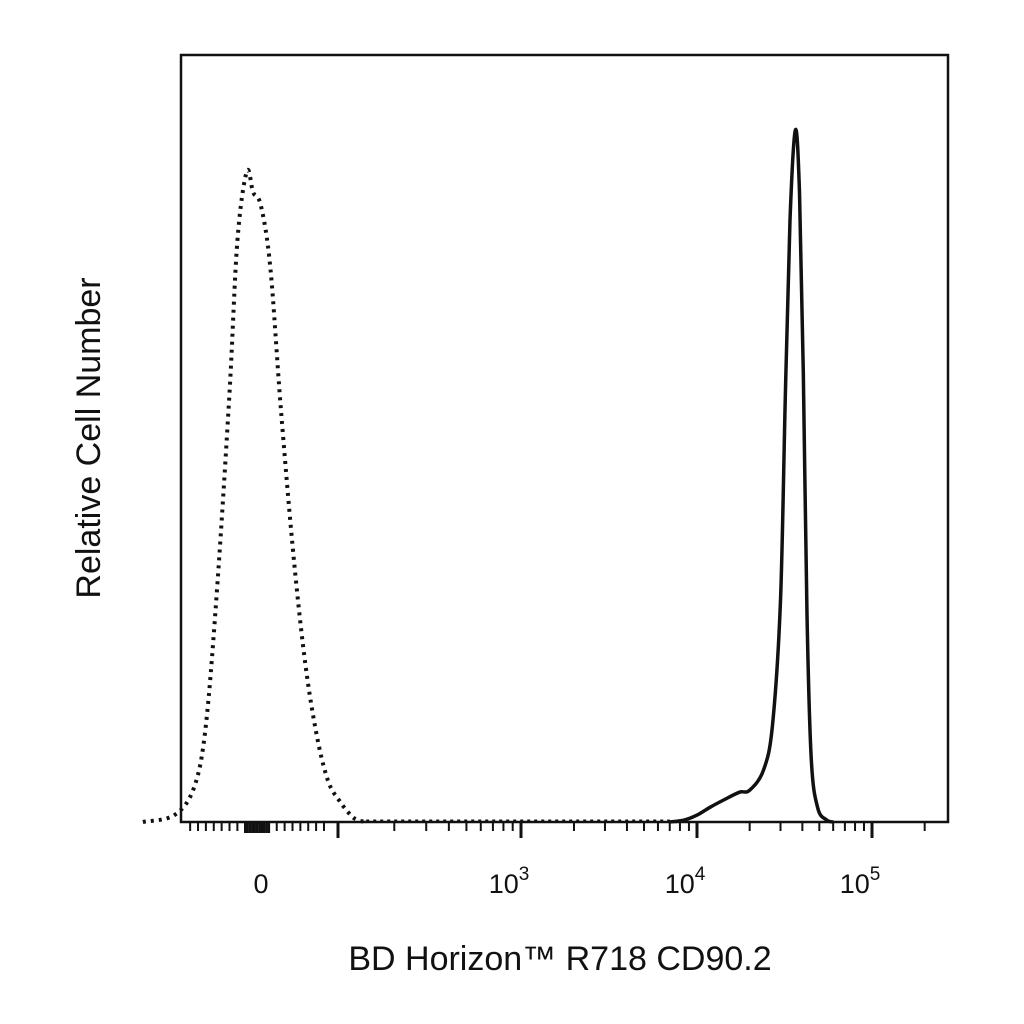  Describe the element at coordinates (559, 959) in the screenshot. I see `x-axis-title: BD Horizon™ R718 CD90.2` at that location.